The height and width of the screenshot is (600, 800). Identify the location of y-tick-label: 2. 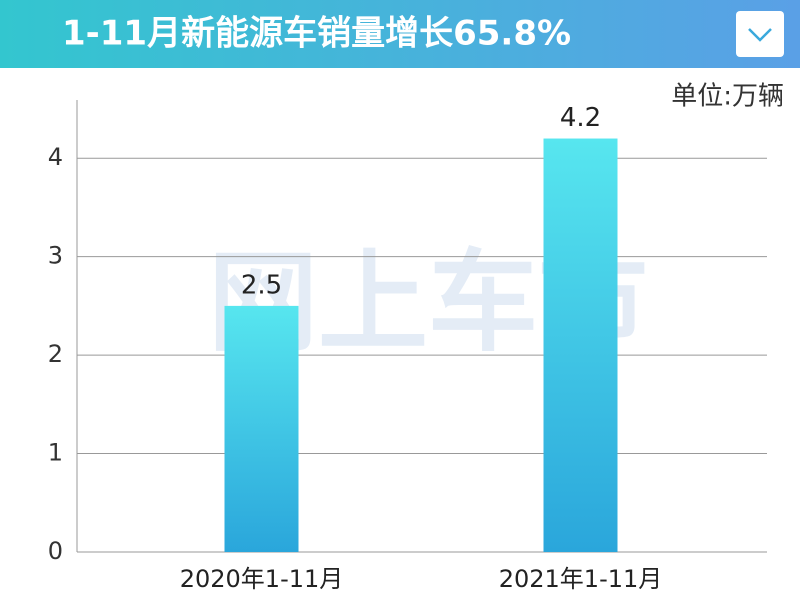
(55, 354).